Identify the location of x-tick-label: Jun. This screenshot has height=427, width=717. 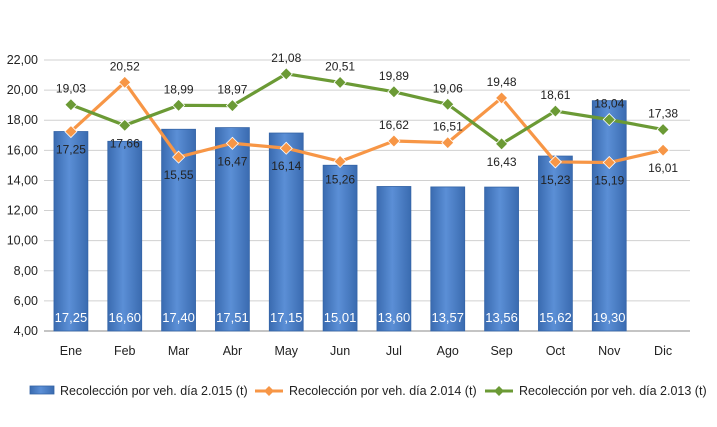
(340, 351).